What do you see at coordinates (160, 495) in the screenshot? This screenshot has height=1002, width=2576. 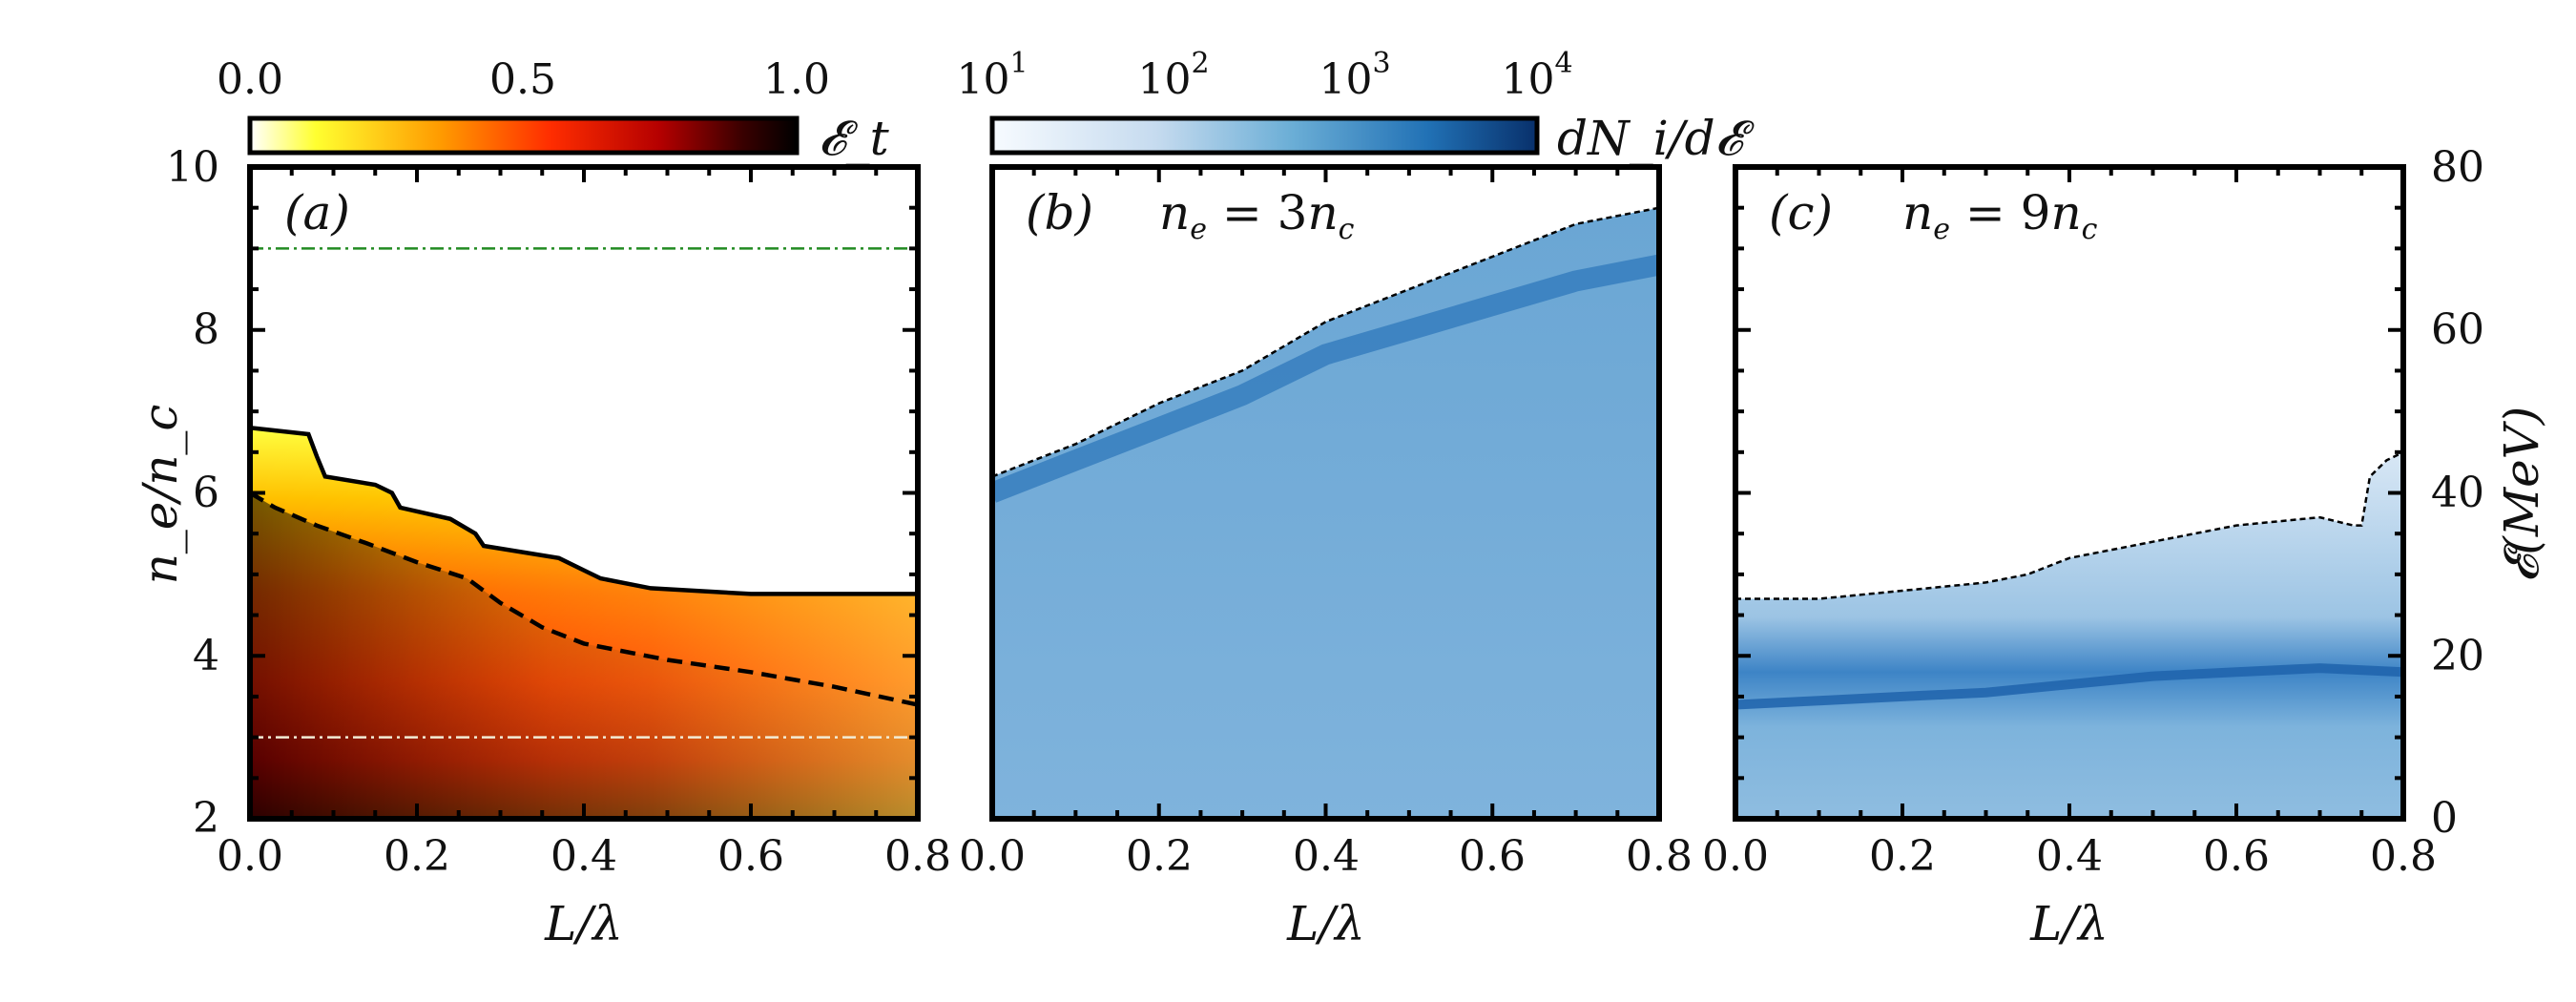 I see `y-axis-label-a: n_e/n_c` at bounding box center [160, 495].